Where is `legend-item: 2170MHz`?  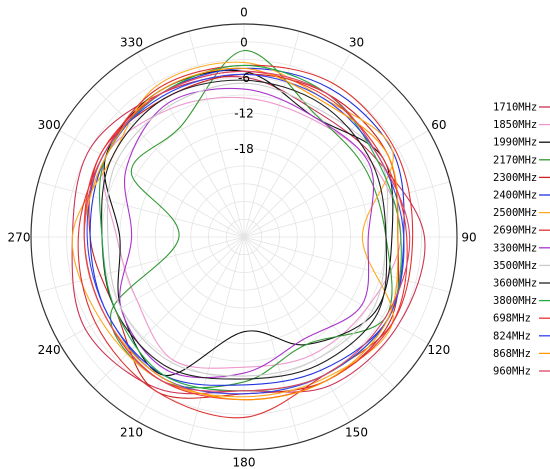 legend-item: 2170MHz is located at coordinates (521, 160).